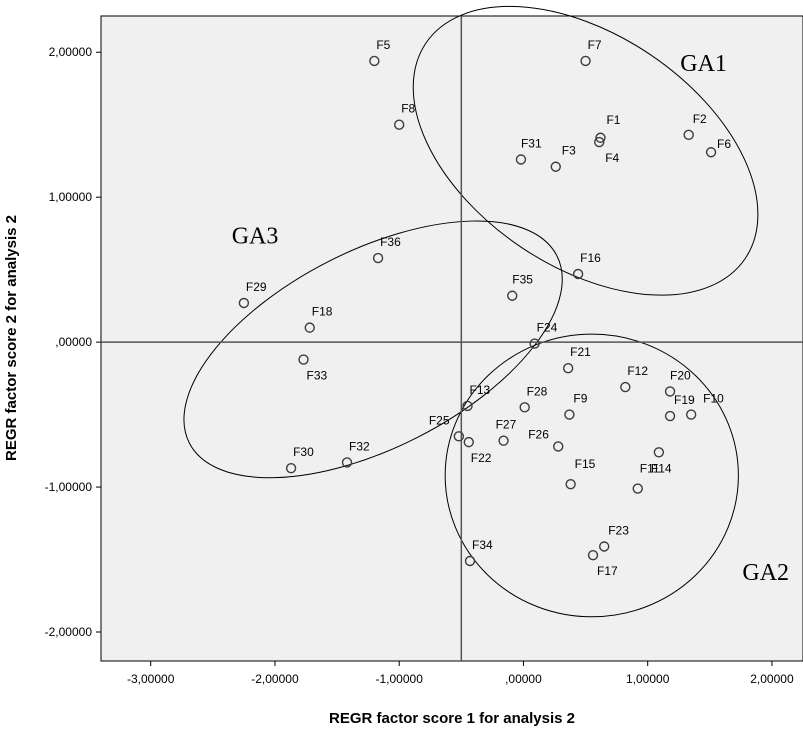 Image resolution: width=803 pixels, height=731 pixels. I want to click on group-label-ga1: GA1, so click(703, 64).